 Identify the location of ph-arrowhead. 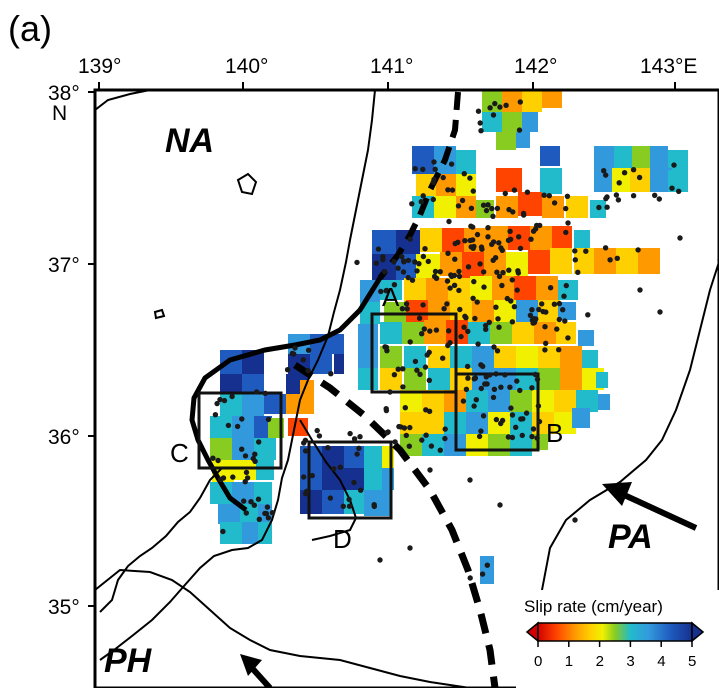
(251, 665).